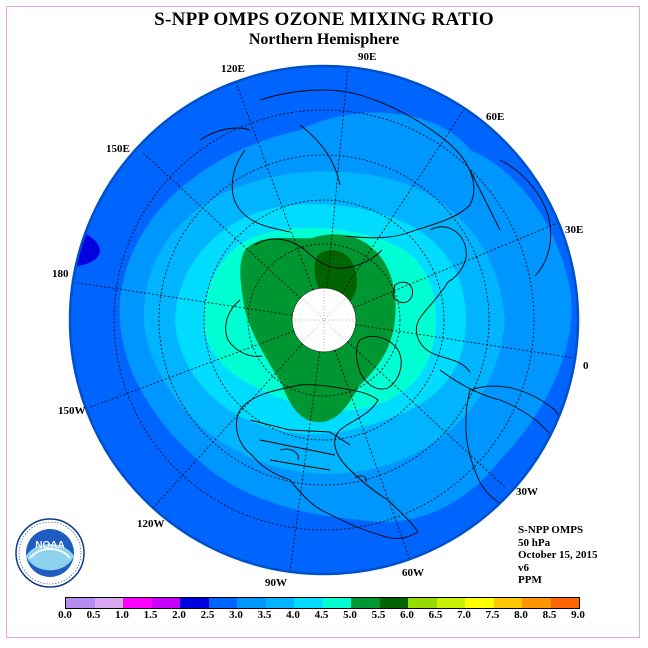  Describe the element at coordinates (492, 615) in the screenshot. I see `colorbar-tick-label: 7.5` at that location.